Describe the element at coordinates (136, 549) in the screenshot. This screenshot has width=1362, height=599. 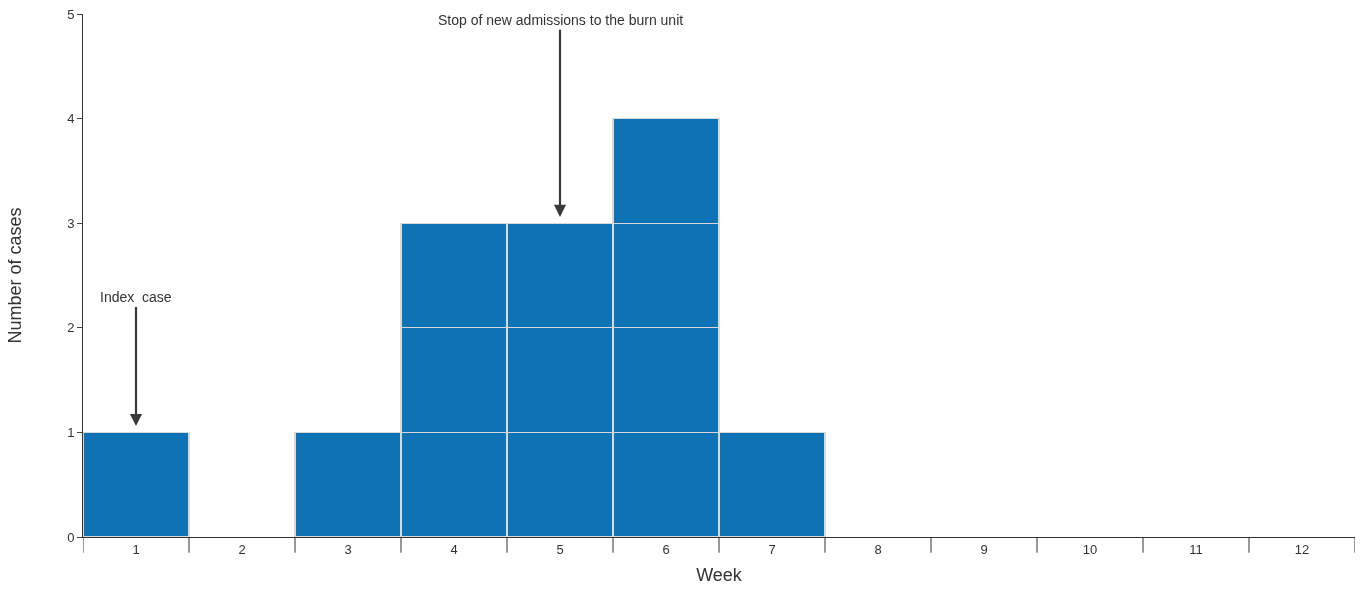
I see `x-tick-label: 1` at that location.